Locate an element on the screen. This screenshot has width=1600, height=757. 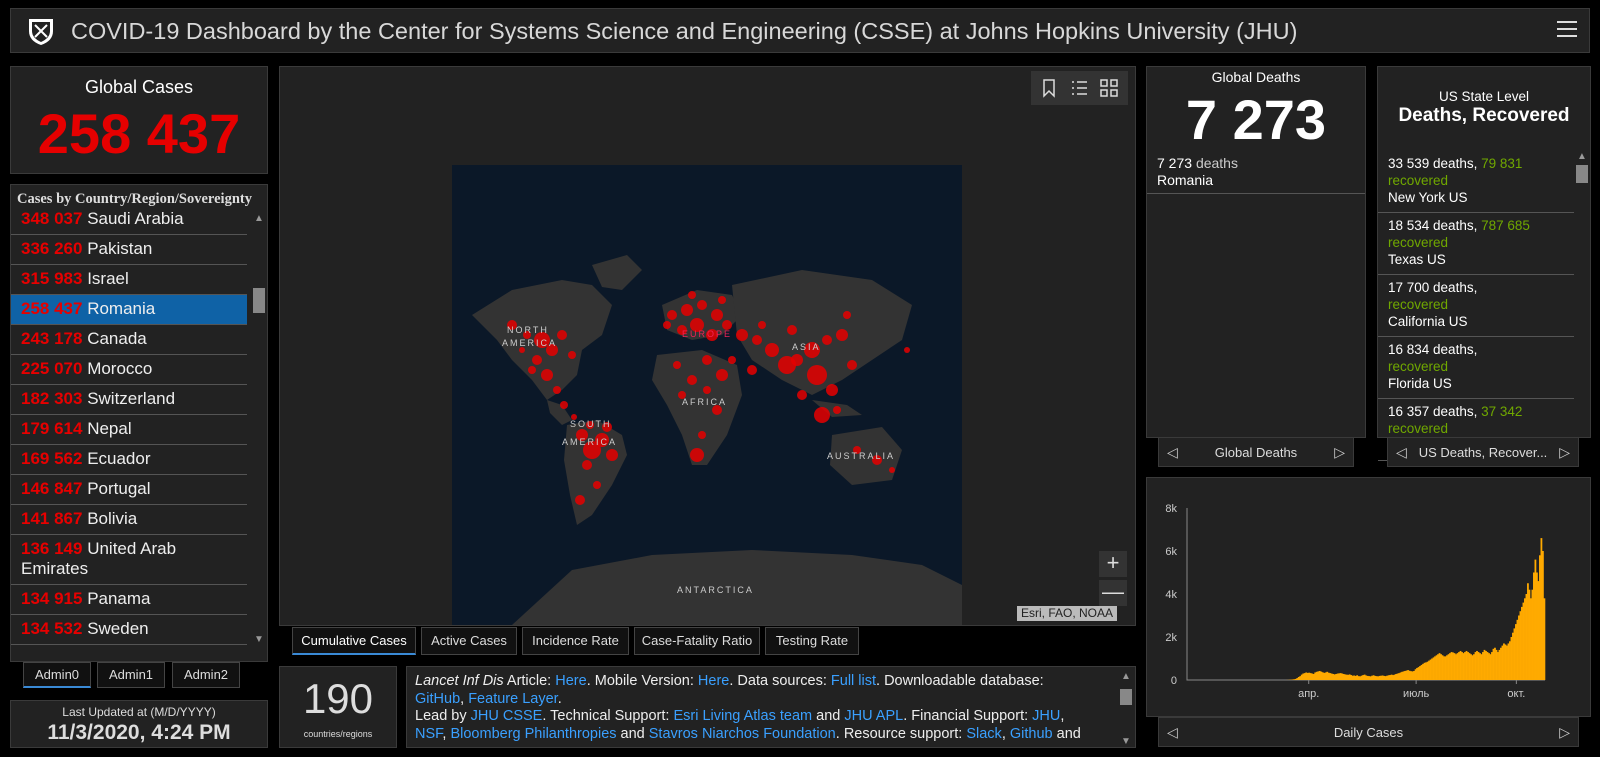
bookmark-icon is located at coordinates (1049, 88).